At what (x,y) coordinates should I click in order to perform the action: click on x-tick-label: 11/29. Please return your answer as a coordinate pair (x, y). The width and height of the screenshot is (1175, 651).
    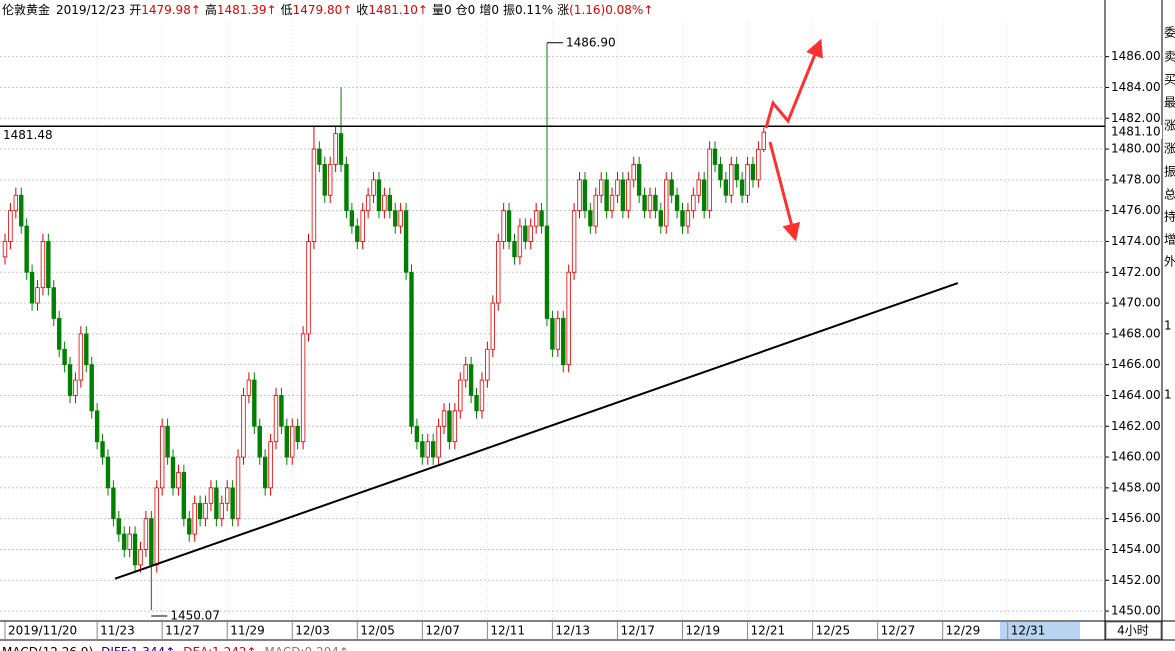
    Looking at the image, I should click on (247, 631).